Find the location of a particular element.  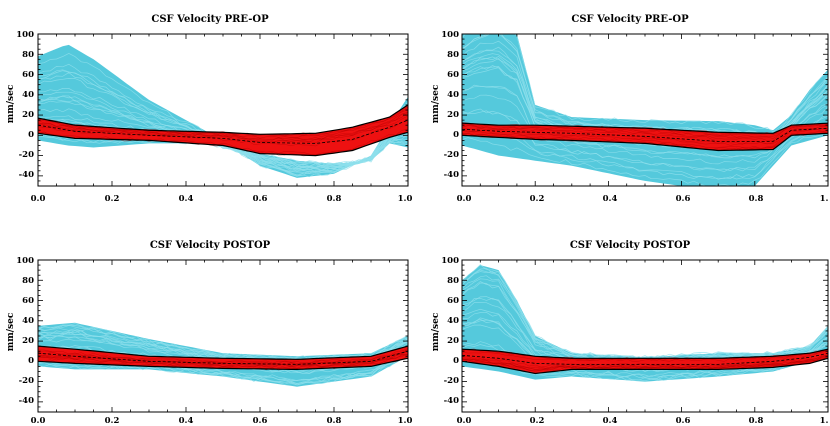

chart-title: CSF Velocity POSTOP is located at coordinates (210, 245).